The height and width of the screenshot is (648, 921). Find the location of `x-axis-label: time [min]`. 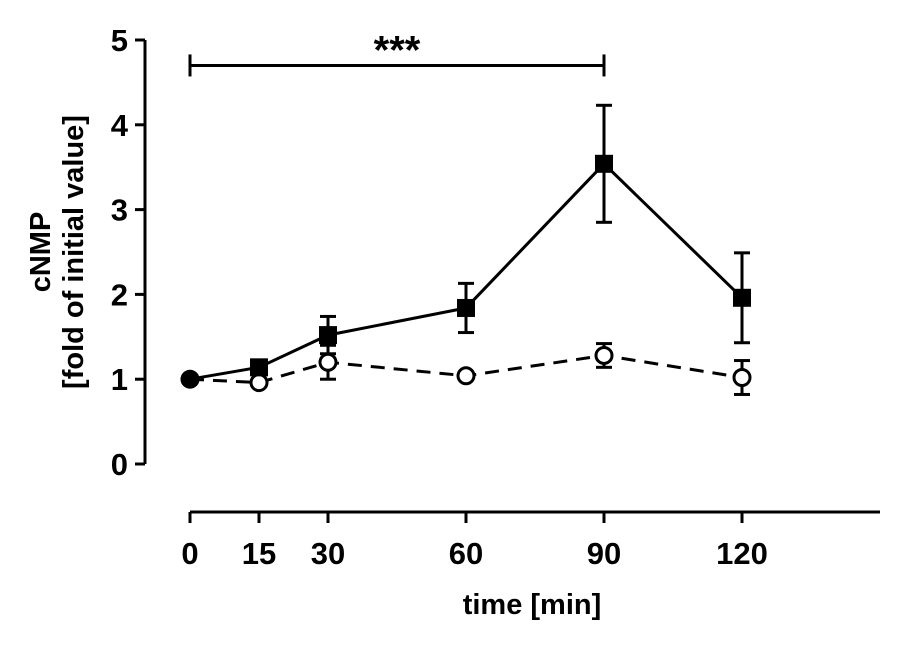

x-axis-label: time [min] is located at coordinates (532, 605).